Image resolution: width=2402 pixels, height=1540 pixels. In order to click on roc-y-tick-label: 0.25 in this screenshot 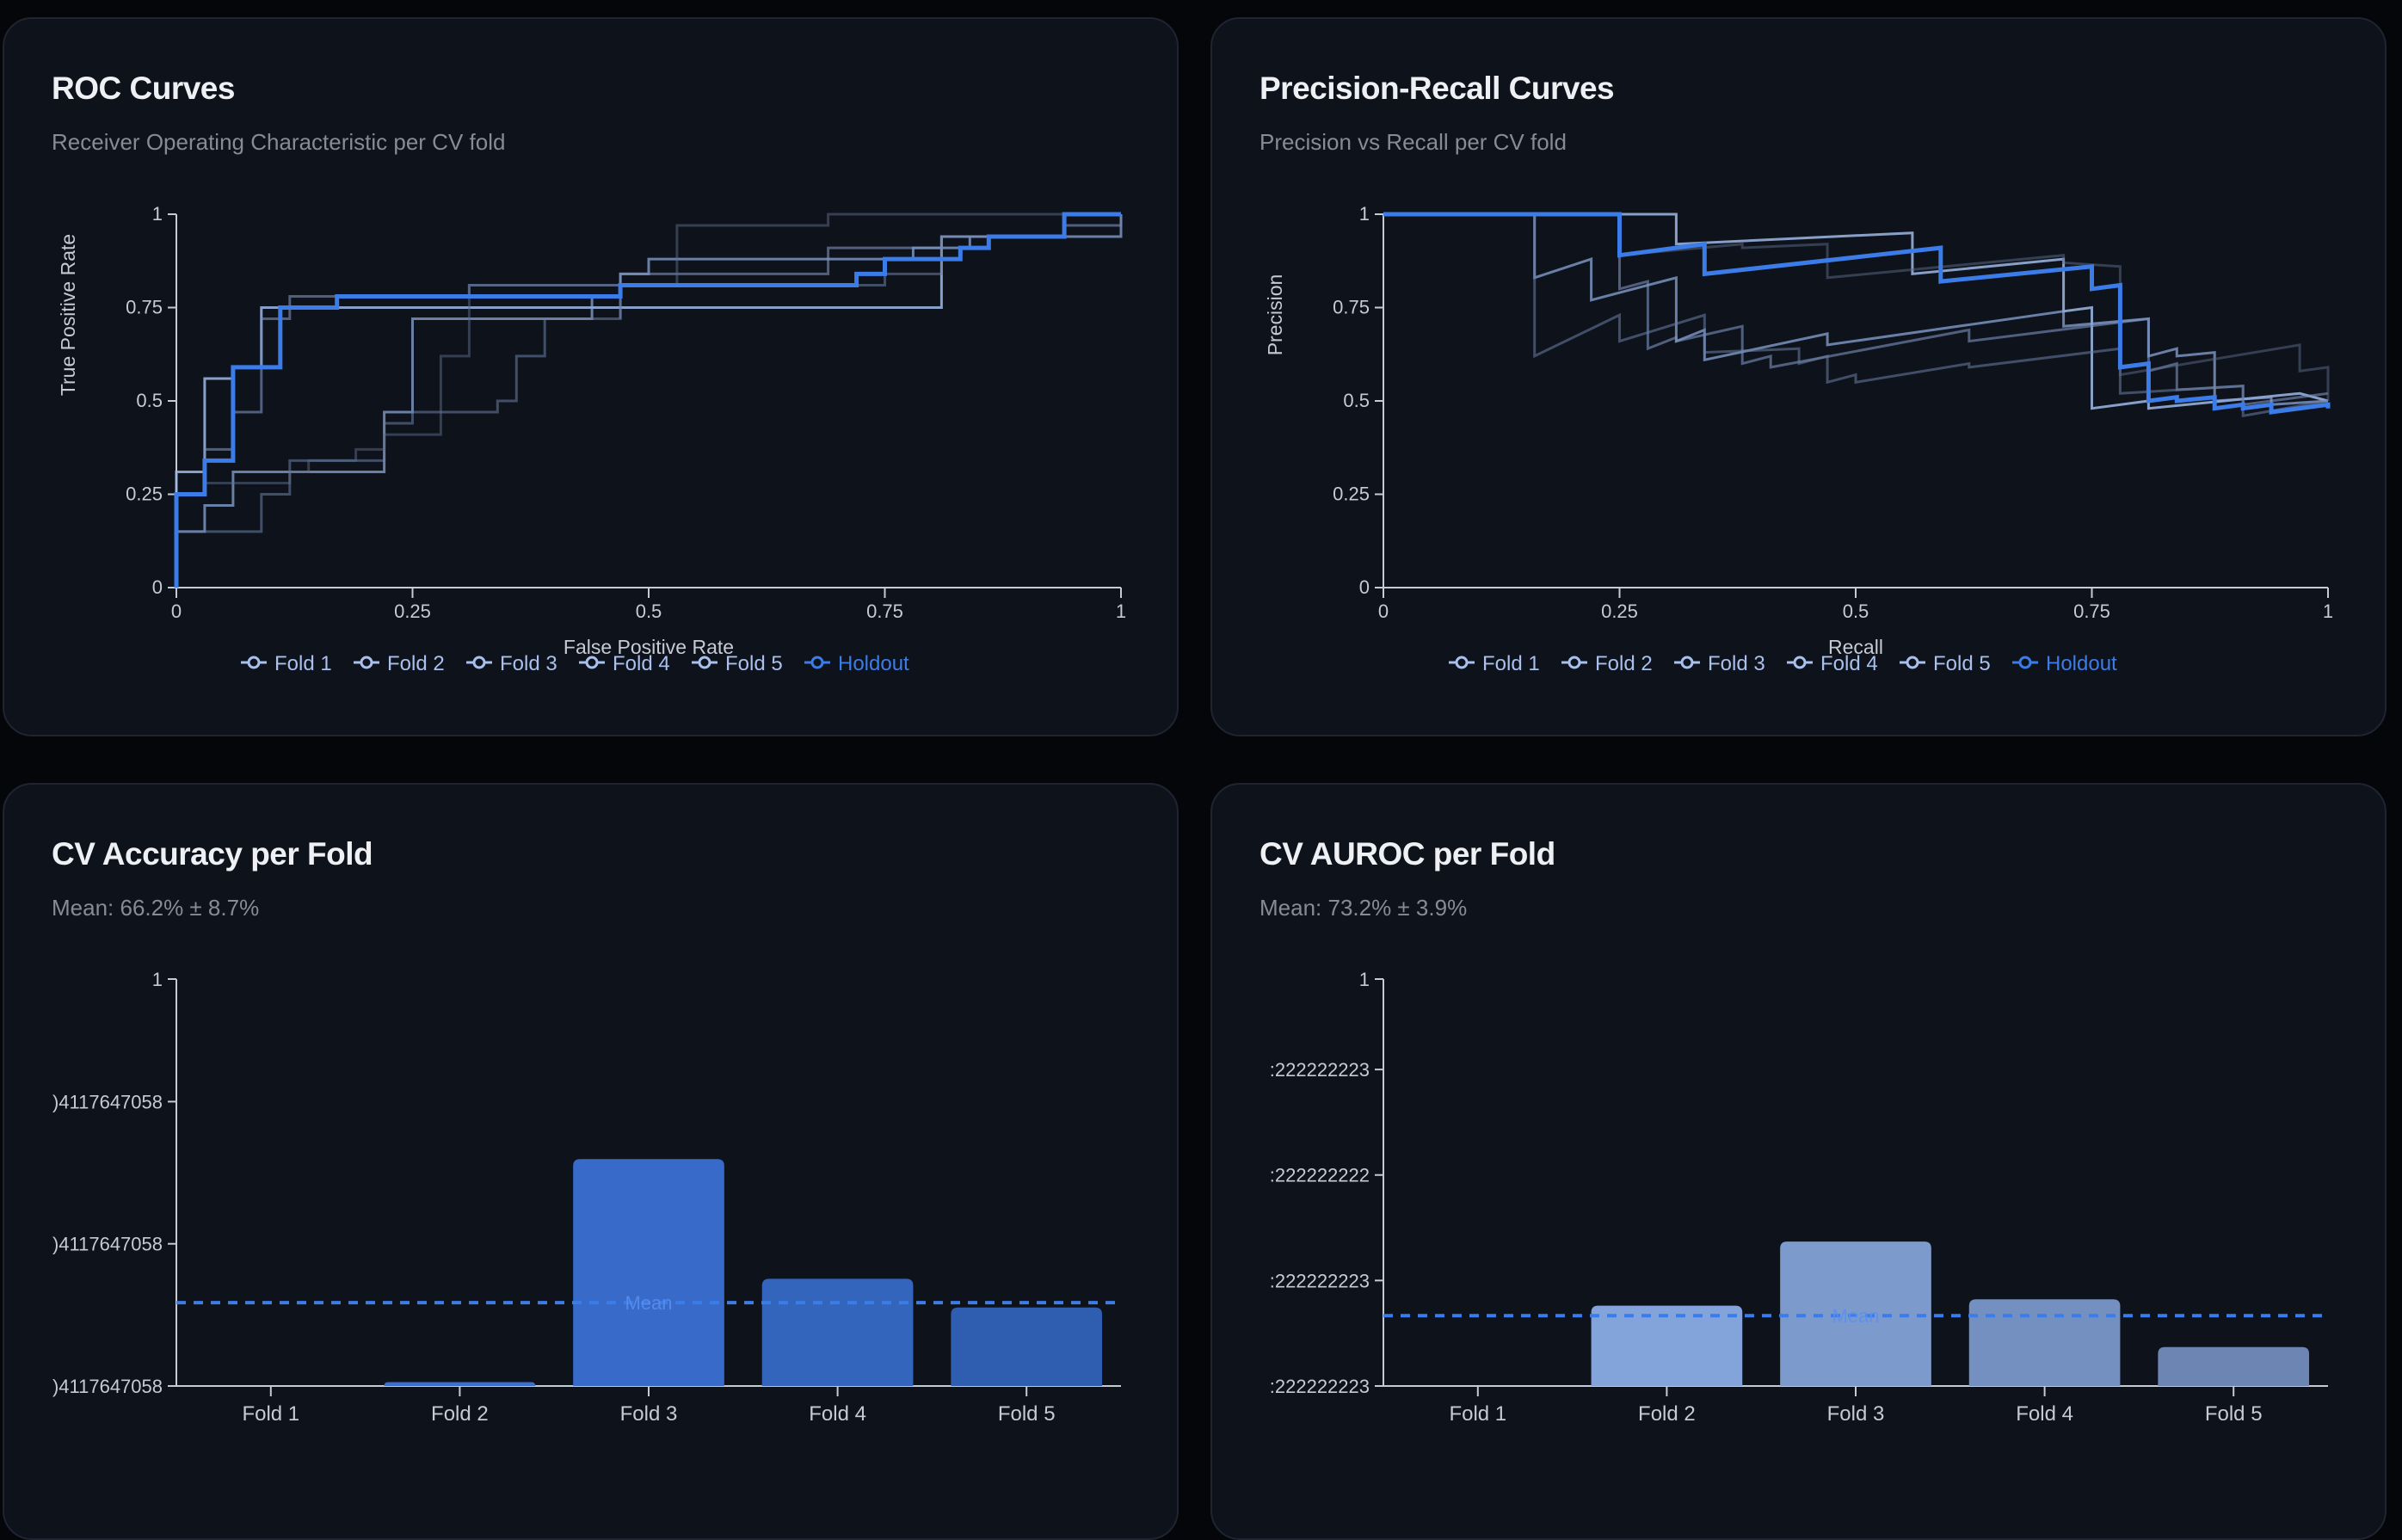, I will do `click(144, 494)`.